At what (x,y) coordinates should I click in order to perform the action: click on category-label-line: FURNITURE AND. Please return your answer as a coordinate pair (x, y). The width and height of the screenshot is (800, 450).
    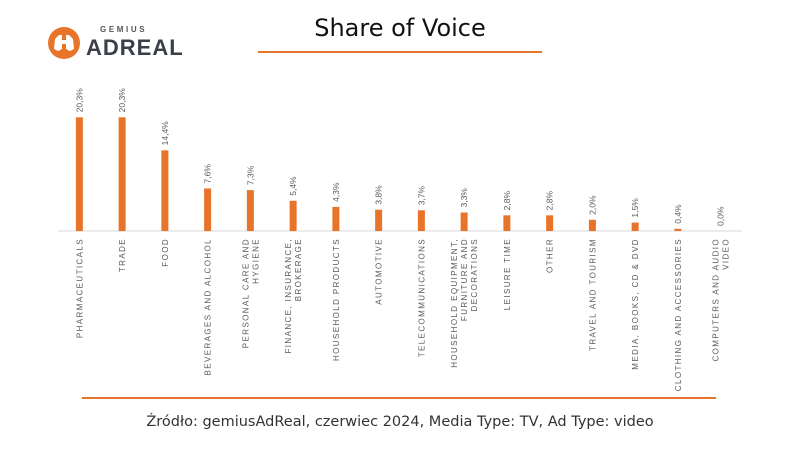
    Looking at the image, I should click on (464, 279).